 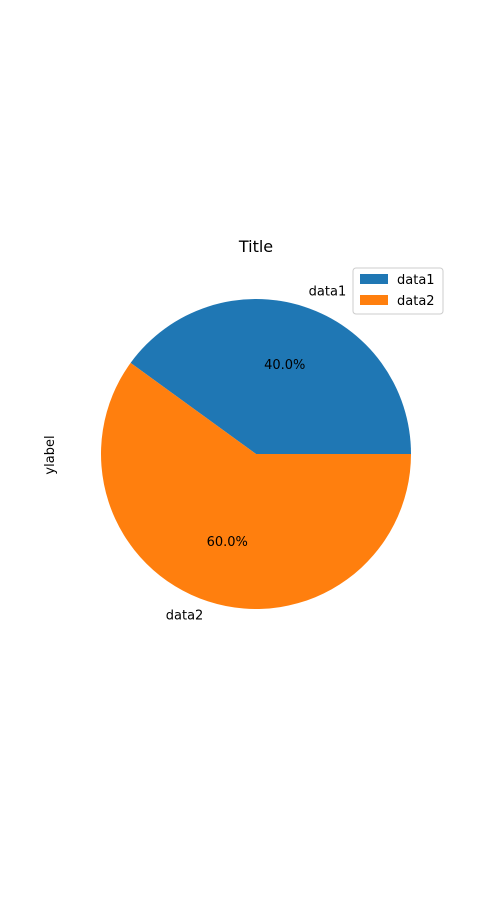 I want to click on percent-labels: 40.0% 60.0%, so click(x=256, y=454).